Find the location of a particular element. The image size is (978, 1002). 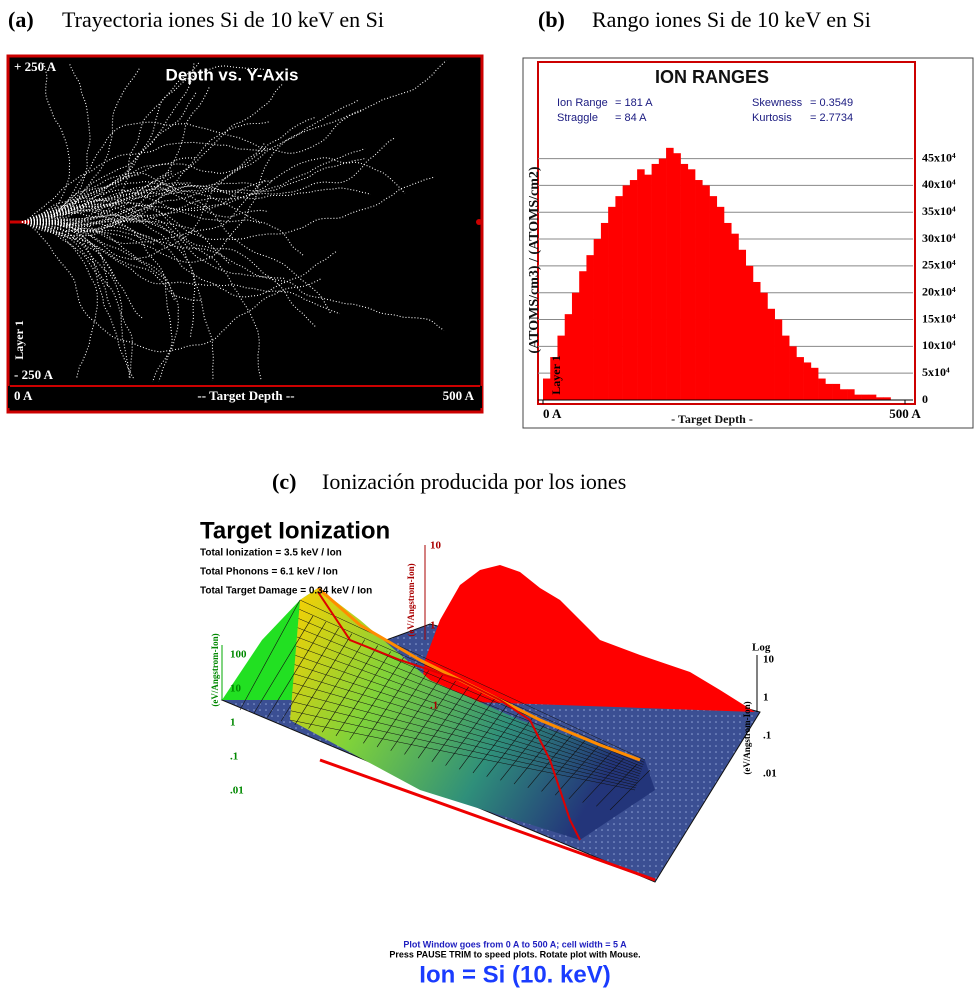

caption: Ionización producida por los iones is located at coordinates (474, 481).